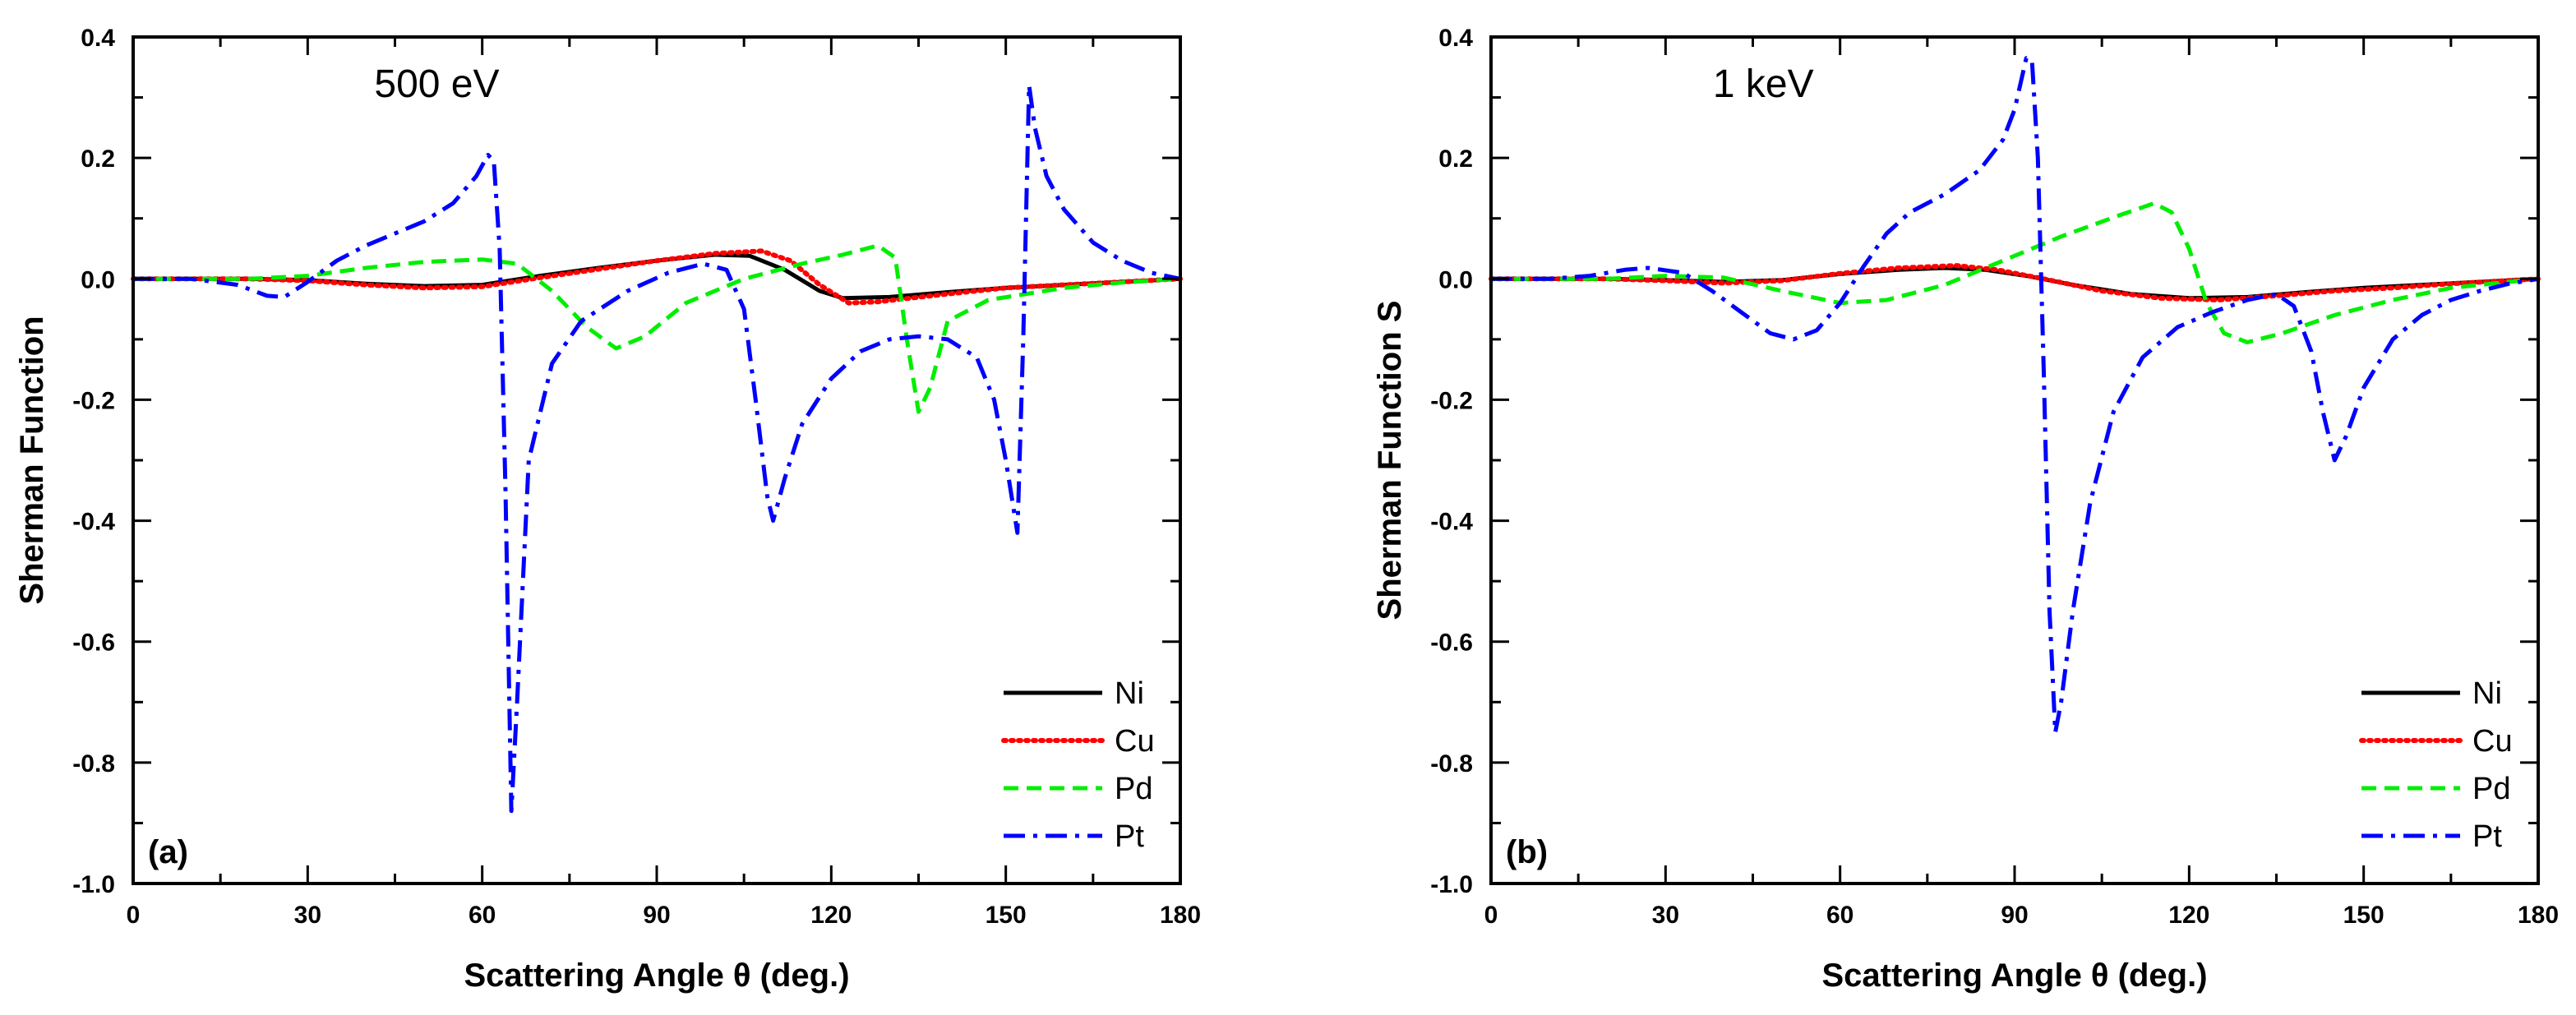 This screenshot has height=1015, width=2576. What do you see at coordinates (1390, 461) in the screenshot?
I see `y-axis-title: Sherman Function S` at bounding box center [1390, 461].